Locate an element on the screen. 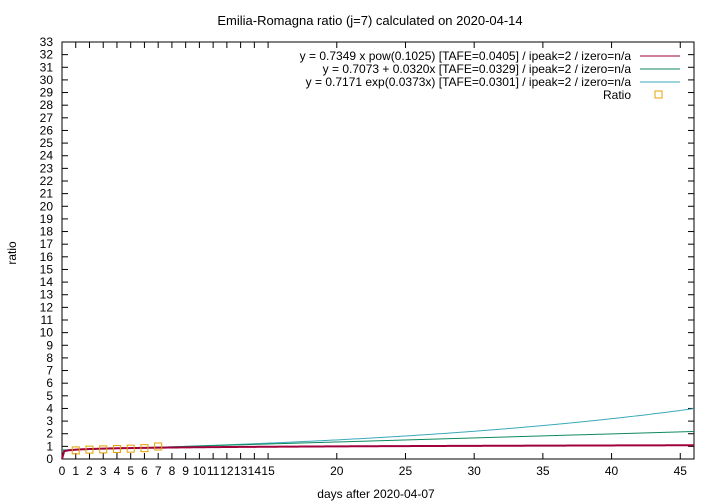 Image resolution: width=720 pixels, height=504 pixels. x-tick-label: 0 is located at coordinates (62, 471).